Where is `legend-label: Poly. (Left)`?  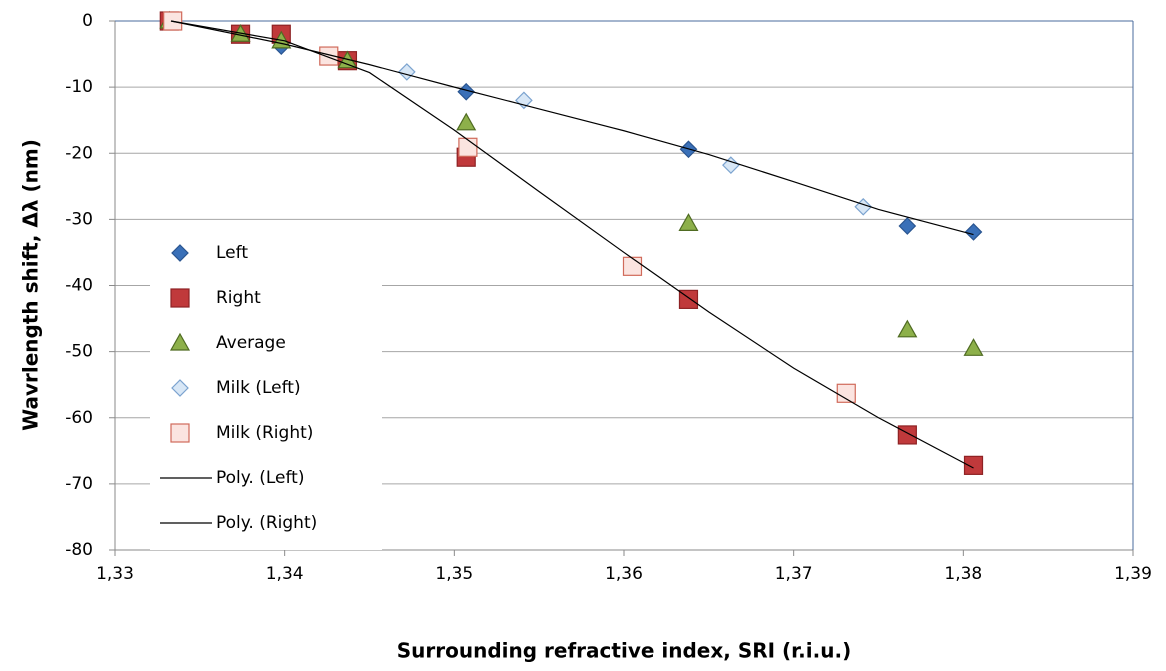
legend-label: Poly. (Left) is located at coordinates (260, 478).